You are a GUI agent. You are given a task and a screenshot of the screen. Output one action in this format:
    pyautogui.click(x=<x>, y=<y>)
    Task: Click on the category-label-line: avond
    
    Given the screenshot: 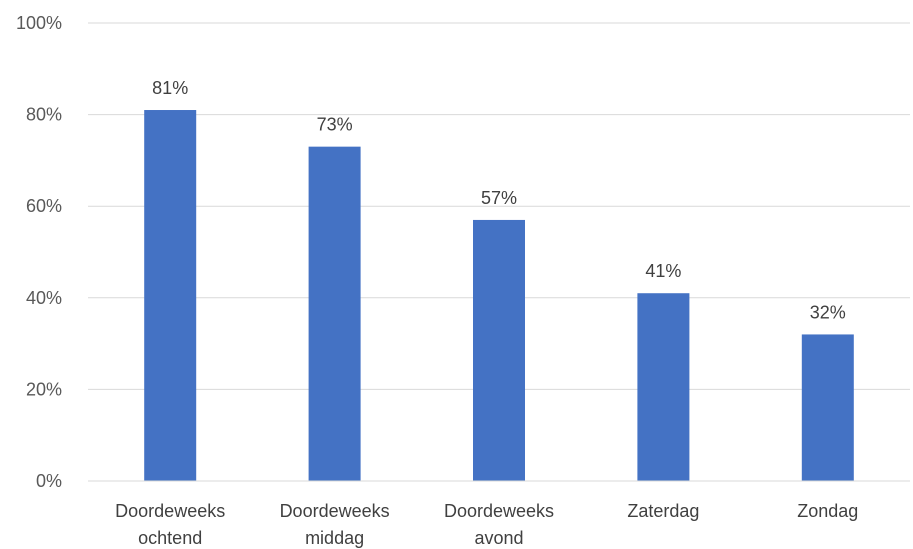 What is the action you would take?
    pyautogui.click(x=498, y=538)
    